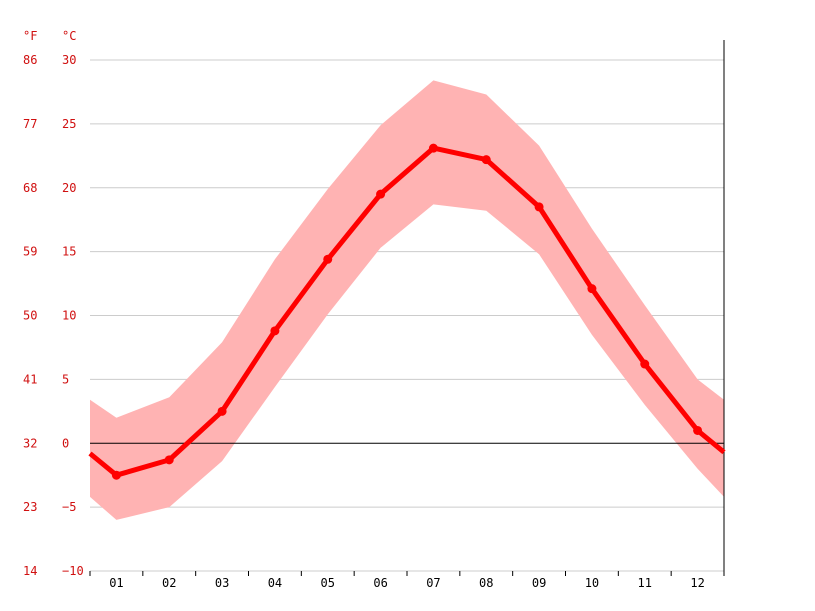 The width and height of the screenshot is (815, 611). I want to click on y-tick-label-fahrenheit: 23, so click(30, 507).